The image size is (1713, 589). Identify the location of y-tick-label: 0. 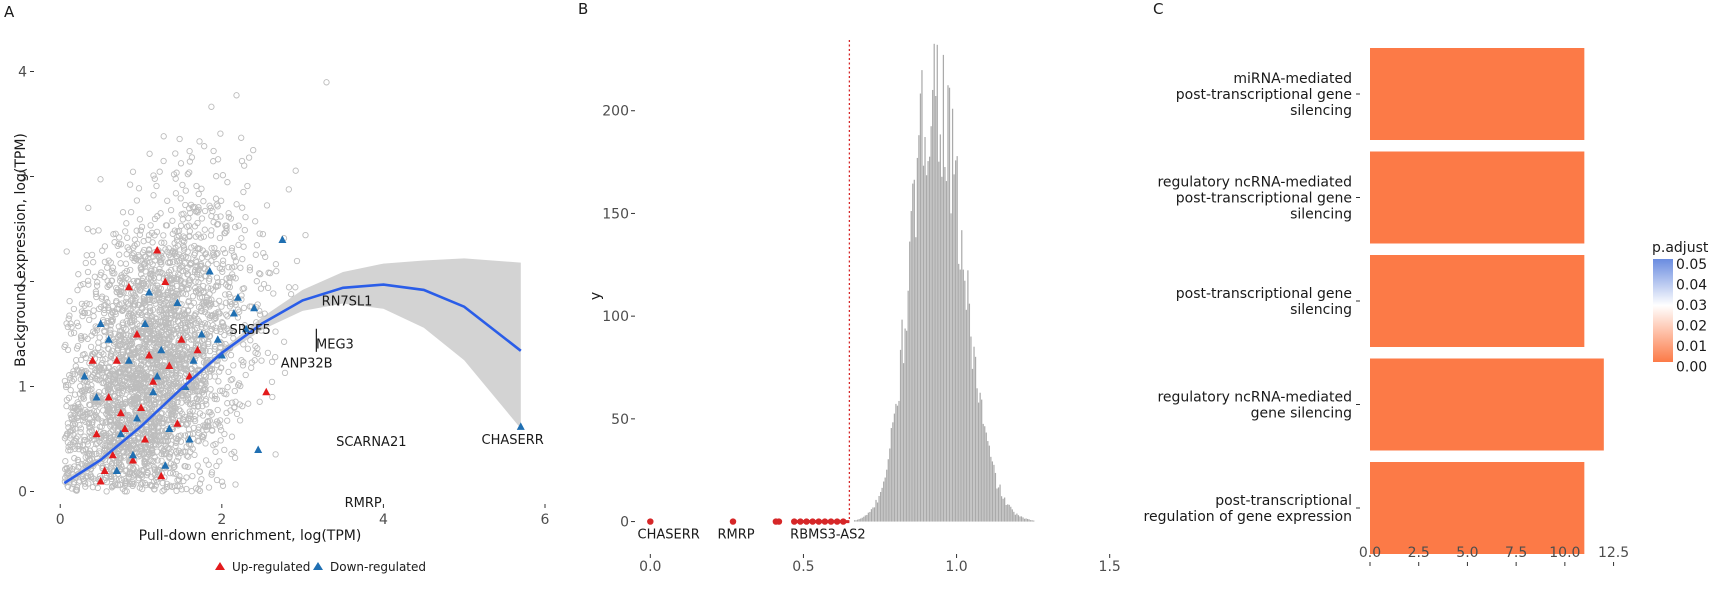
(22, 493).